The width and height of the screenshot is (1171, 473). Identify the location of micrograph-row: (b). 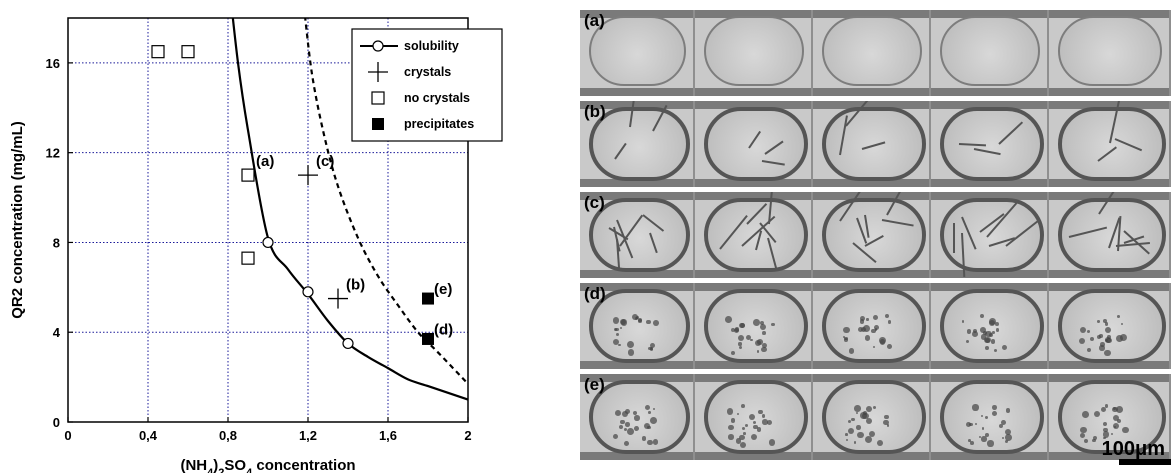
(875, 144).